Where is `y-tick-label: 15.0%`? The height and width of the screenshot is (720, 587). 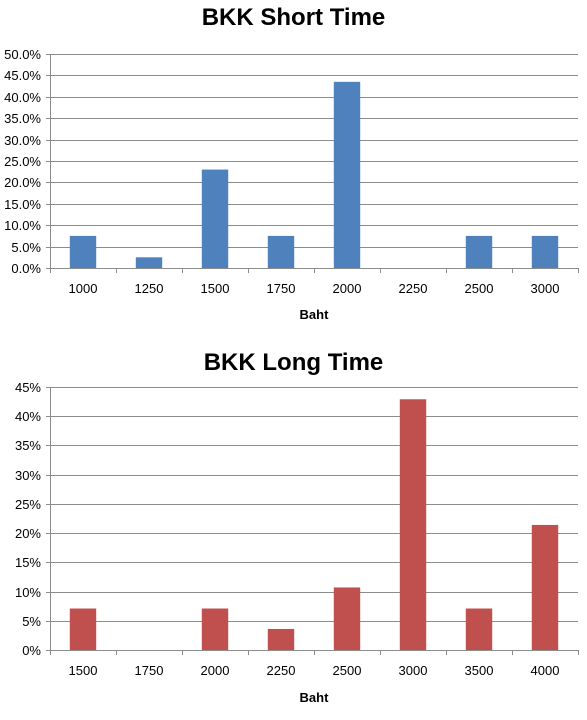 y-tick-label: 15.0% is located at coordinates (22, 204).